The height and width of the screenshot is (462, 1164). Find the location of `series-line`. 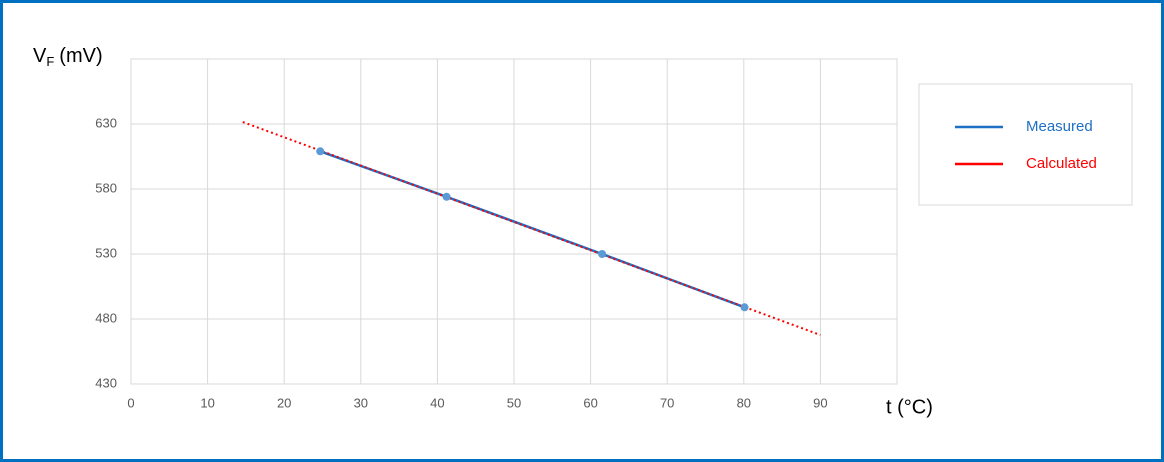

series-line is located at coordinates (532, 229).